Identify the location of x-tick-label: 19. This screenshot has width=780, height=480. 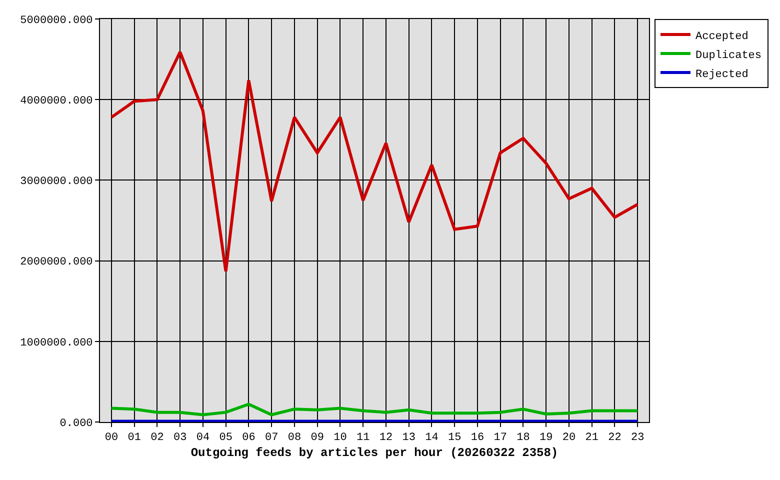
(546, 438).